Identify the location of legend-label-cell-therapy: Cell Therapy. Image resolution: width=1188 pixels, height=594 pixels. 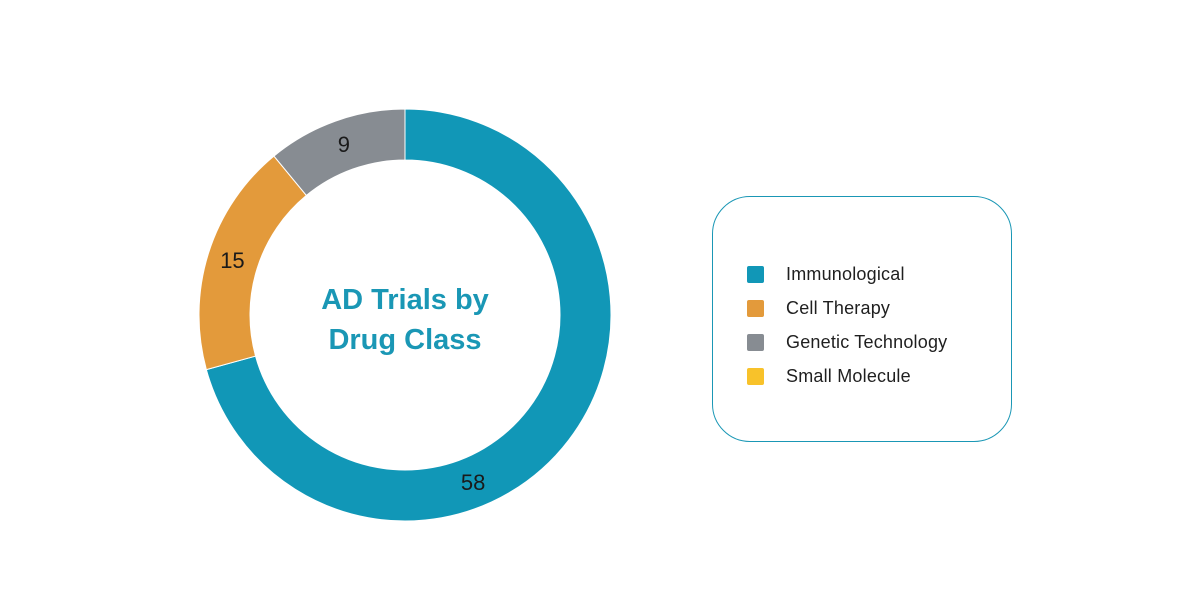
(838, 307).